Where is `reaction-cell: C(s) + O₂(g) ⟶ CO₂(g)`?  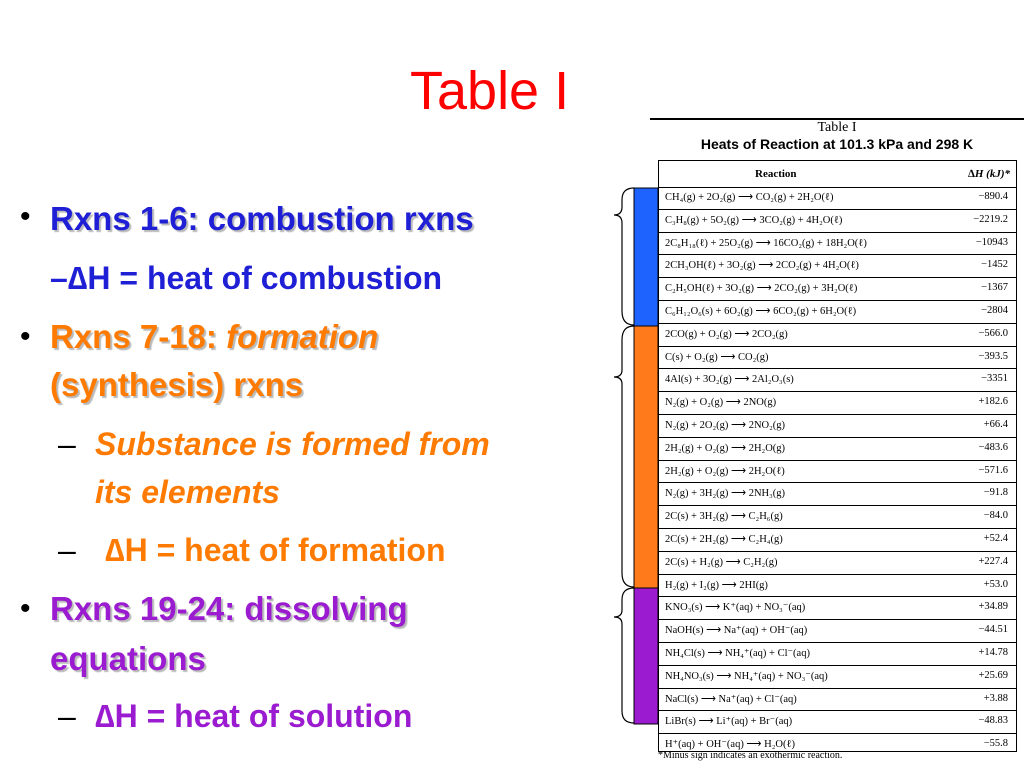
reaction-cell: C(s) + O₂(g) ⟶ CO₂(g) is located at coordinates (717, 357).